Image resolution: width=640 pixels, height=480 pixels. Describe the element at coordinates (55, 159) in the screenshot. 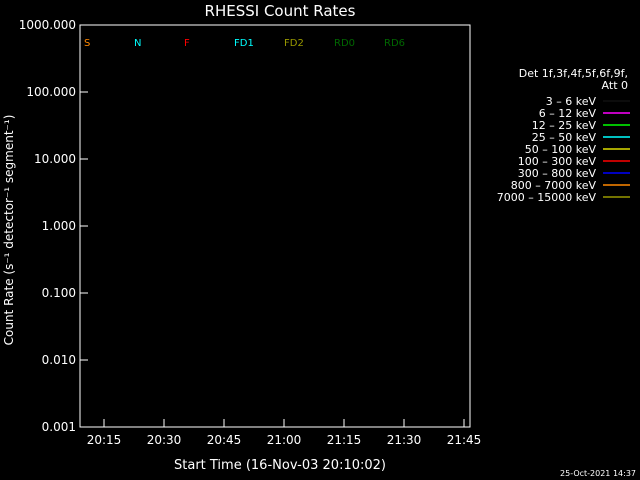

I see `y-tick-label: 10.000` at that location.